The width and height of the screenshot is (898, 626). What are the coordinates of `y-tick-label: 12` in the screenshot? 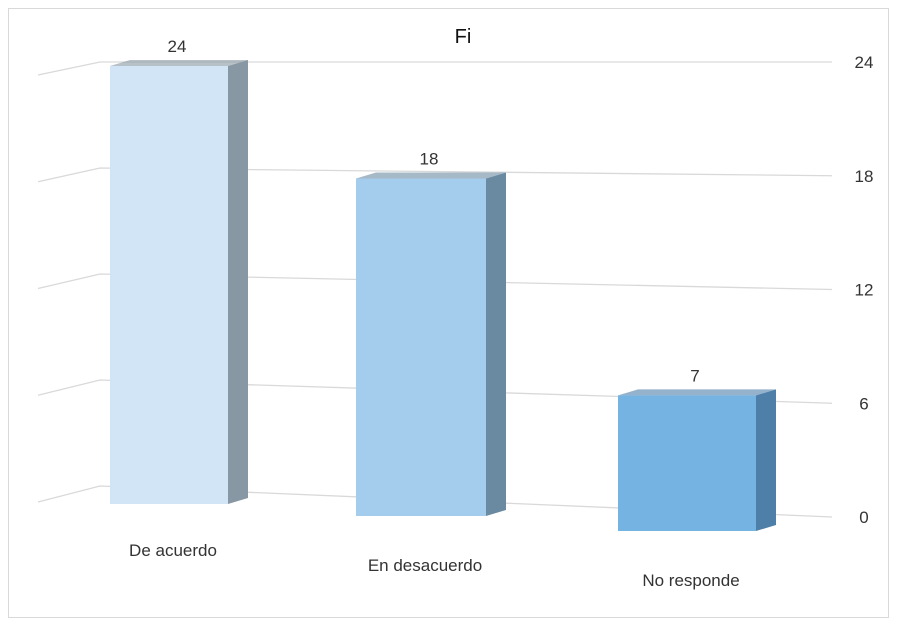 It's located at (864, 290).